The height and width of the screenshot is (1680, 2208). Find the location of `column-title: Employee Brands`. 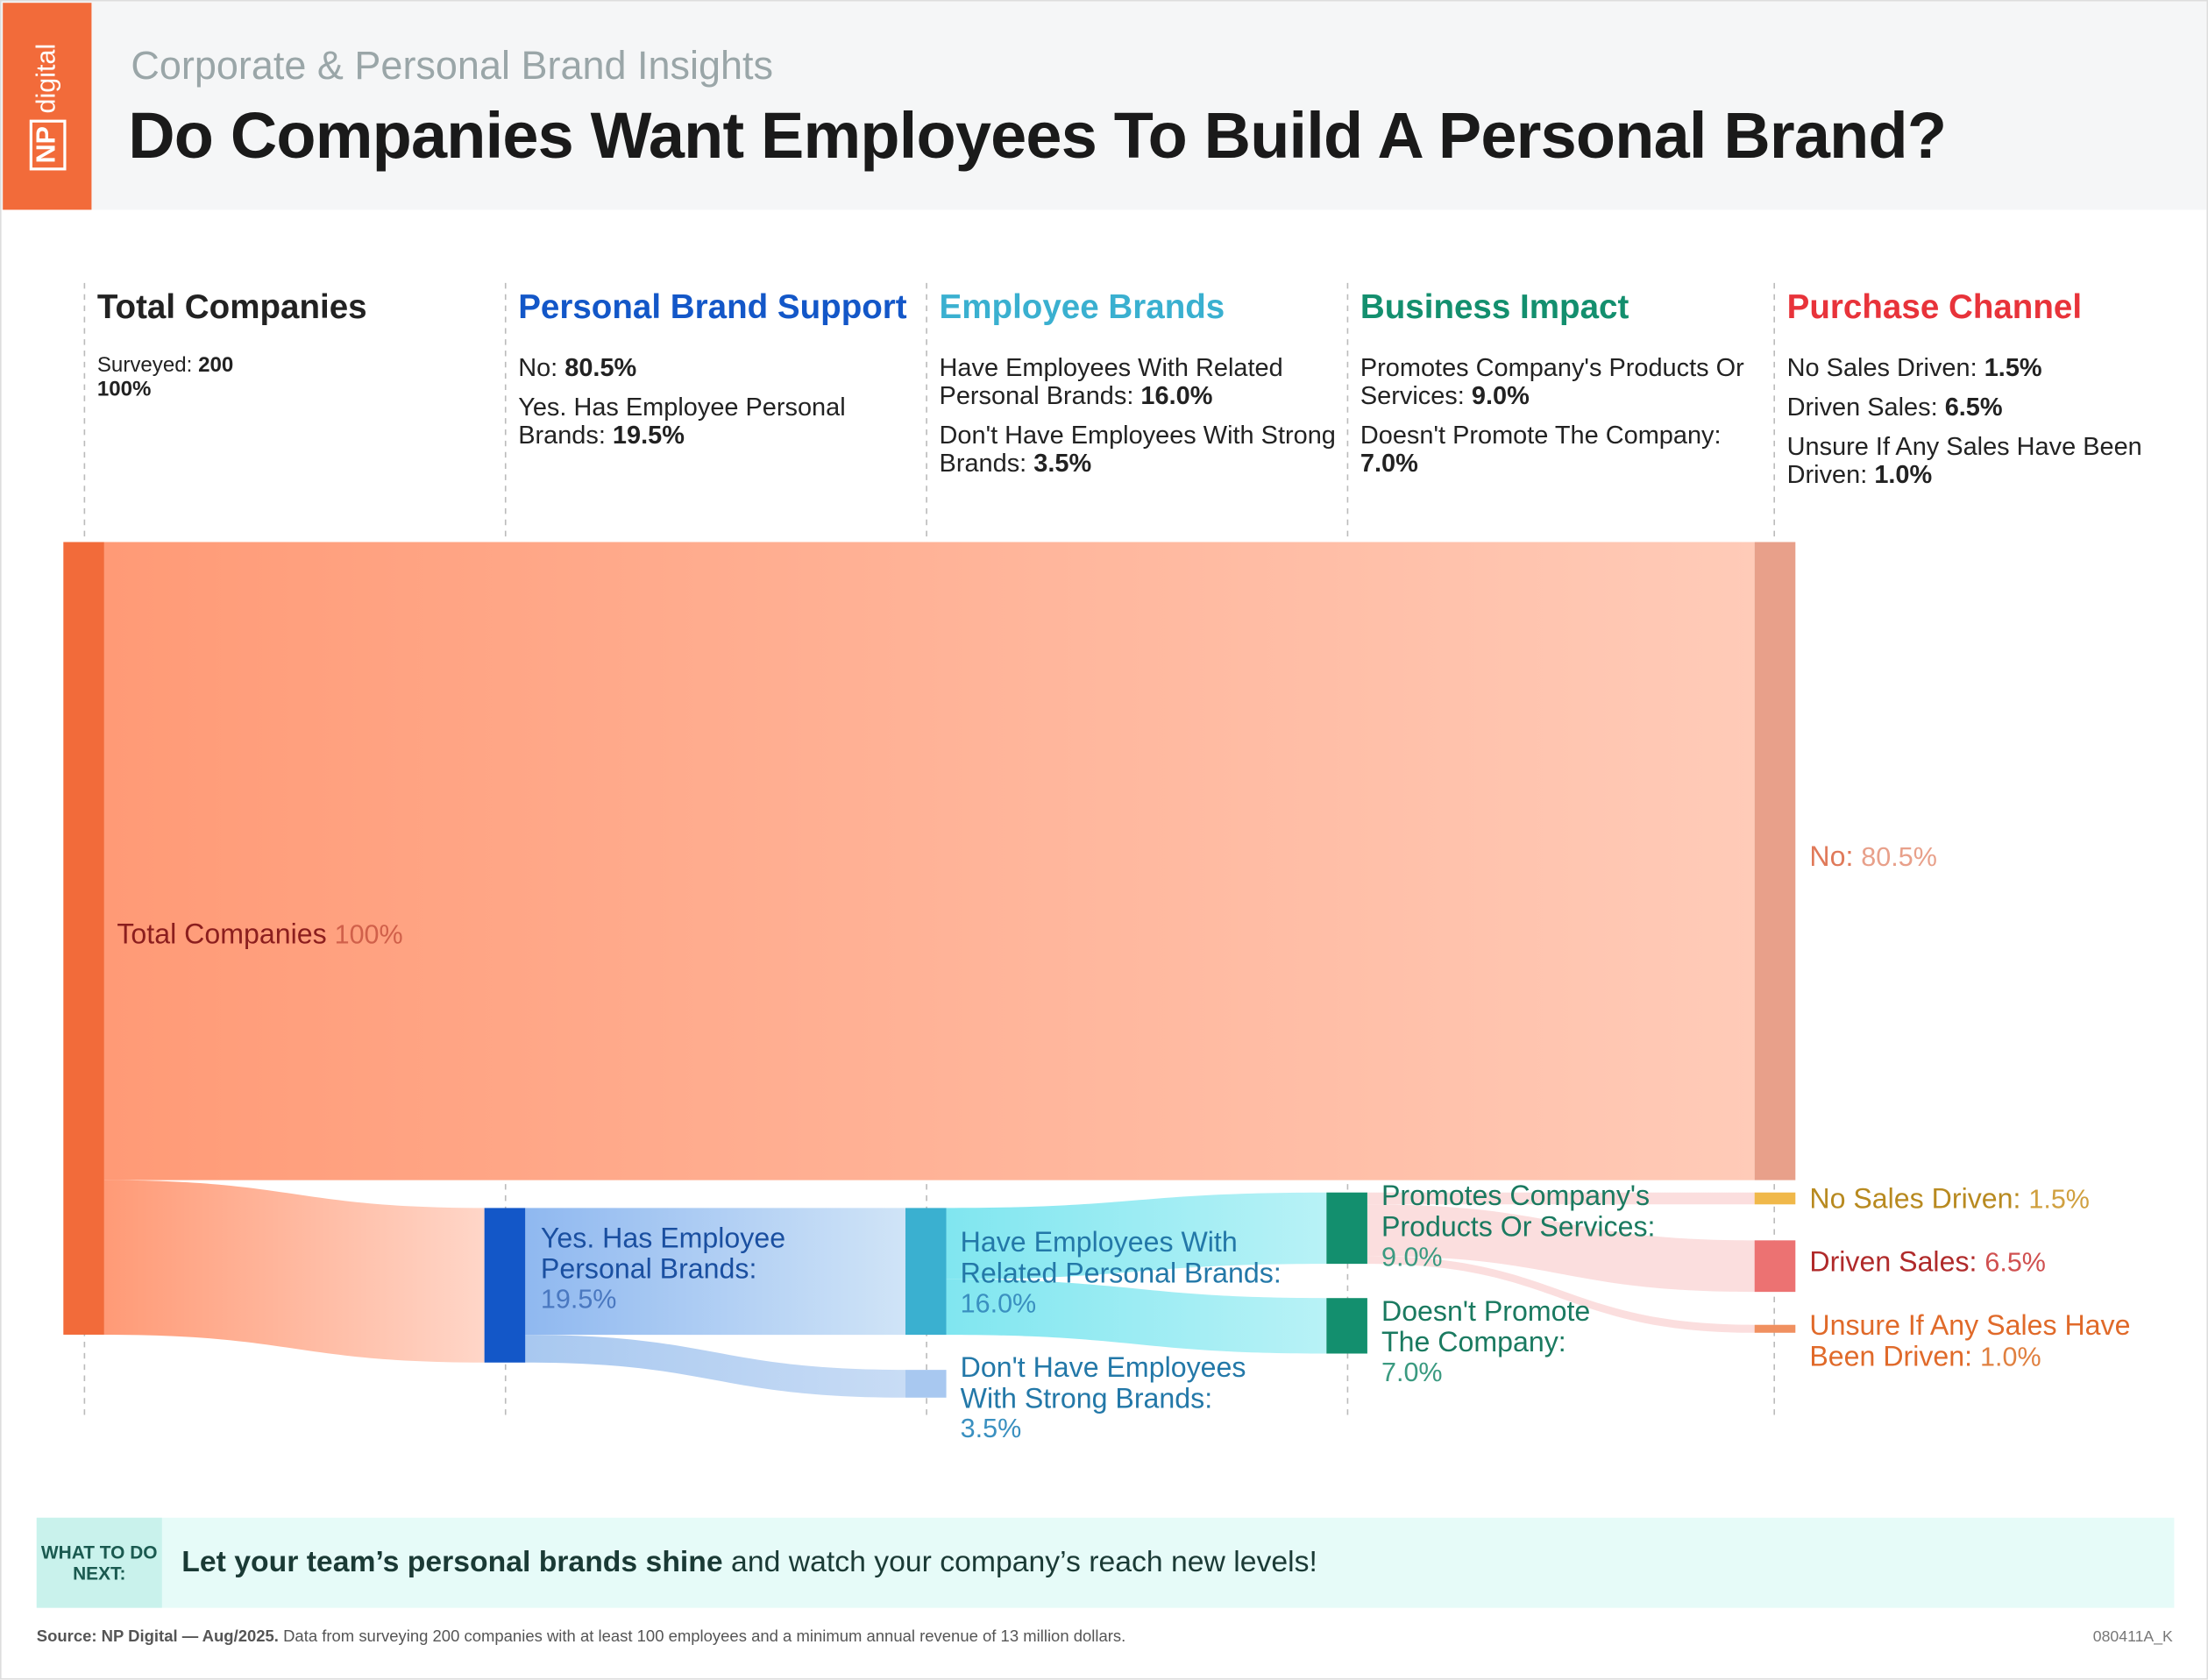

column-title: Employee Brands is located at coordinates (1082, 307).